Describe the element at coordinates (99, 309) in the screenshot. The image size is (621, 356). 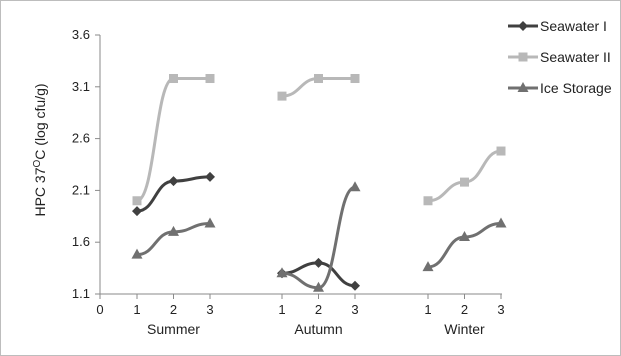
I see `x-tick-label-zero: 0` at that location.